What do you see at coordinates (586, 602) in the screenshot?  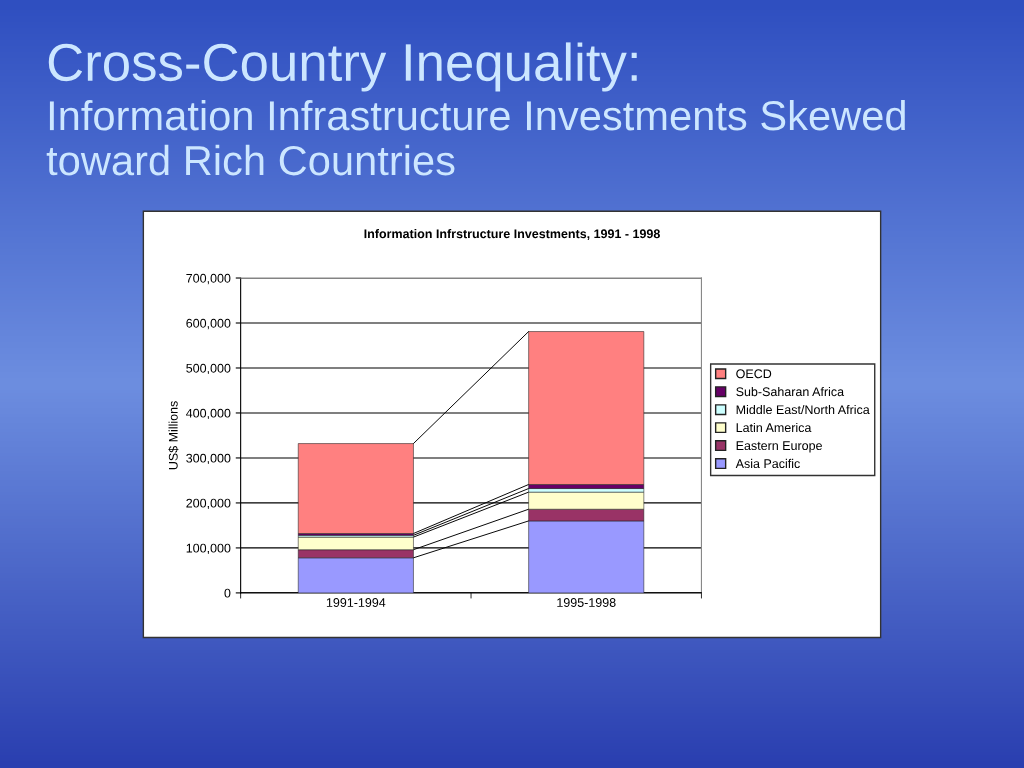 I see `x-tick-label: 1995-1998` at bounding box center [586, 602].